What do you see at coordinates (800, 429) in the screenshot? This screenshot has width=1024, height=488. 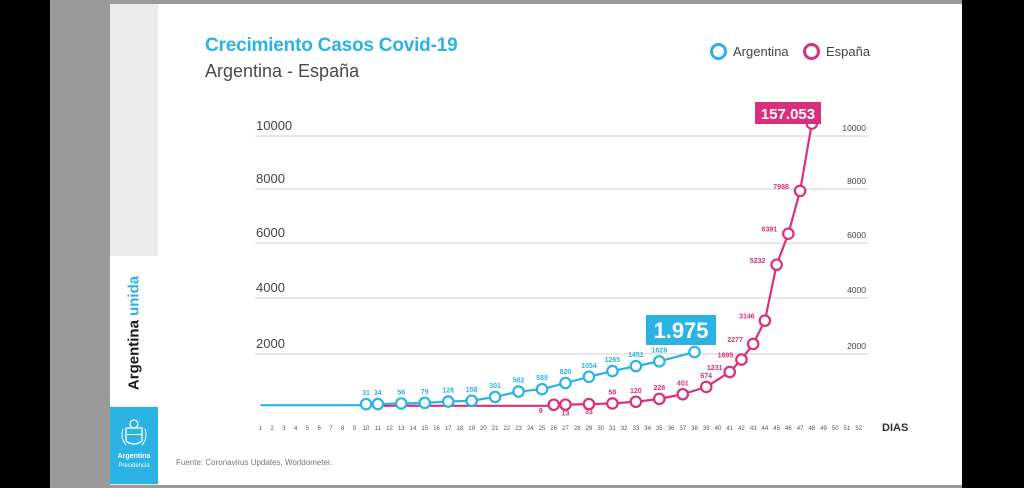 I see `x-tick-label: 47` at bounding box center [800, 429].